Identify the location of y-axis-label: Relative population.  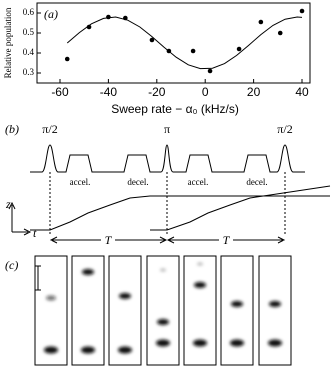
(8, 42).